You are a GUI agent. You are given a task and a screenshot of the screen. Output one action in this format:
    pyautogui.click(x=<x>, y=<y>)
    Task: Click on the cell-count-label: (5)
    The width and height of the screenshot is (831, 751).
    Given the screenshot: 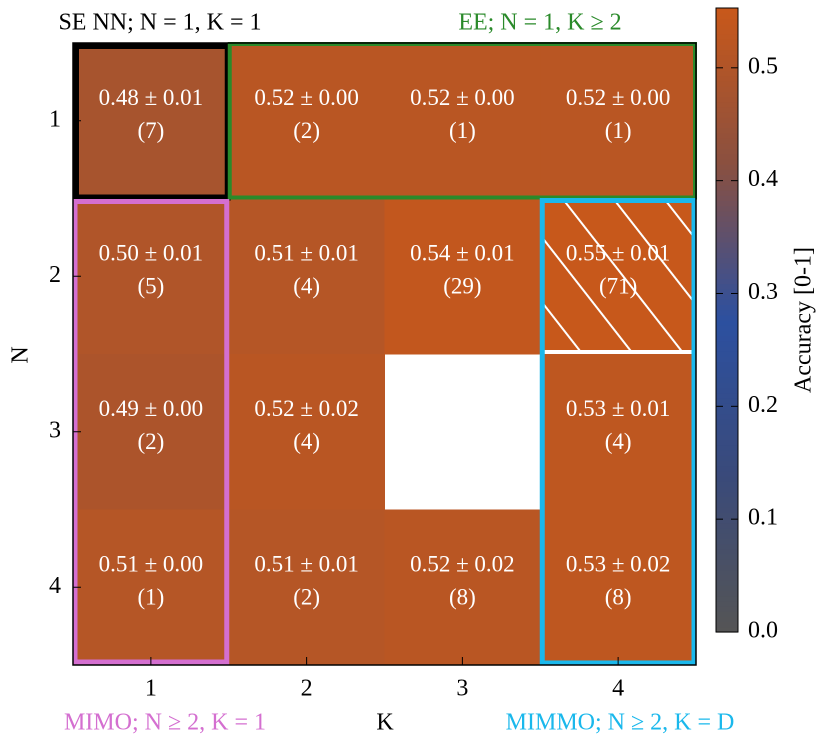 What is the action you would take?
    pyautogui.click(x=150, y=286)
    